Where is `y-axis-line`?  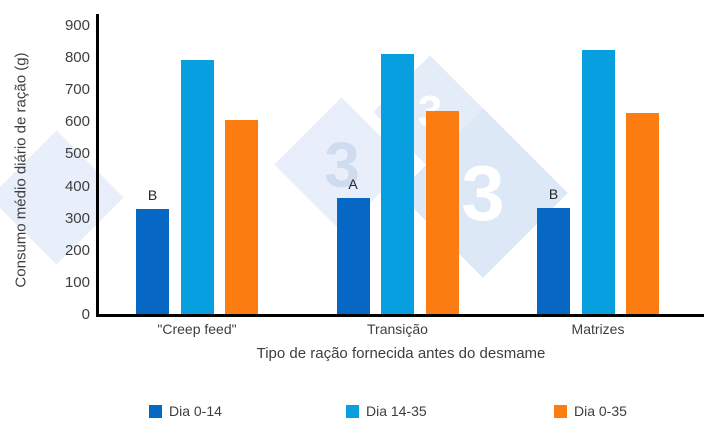
y-axis-line is located at coordinates (97, 165).